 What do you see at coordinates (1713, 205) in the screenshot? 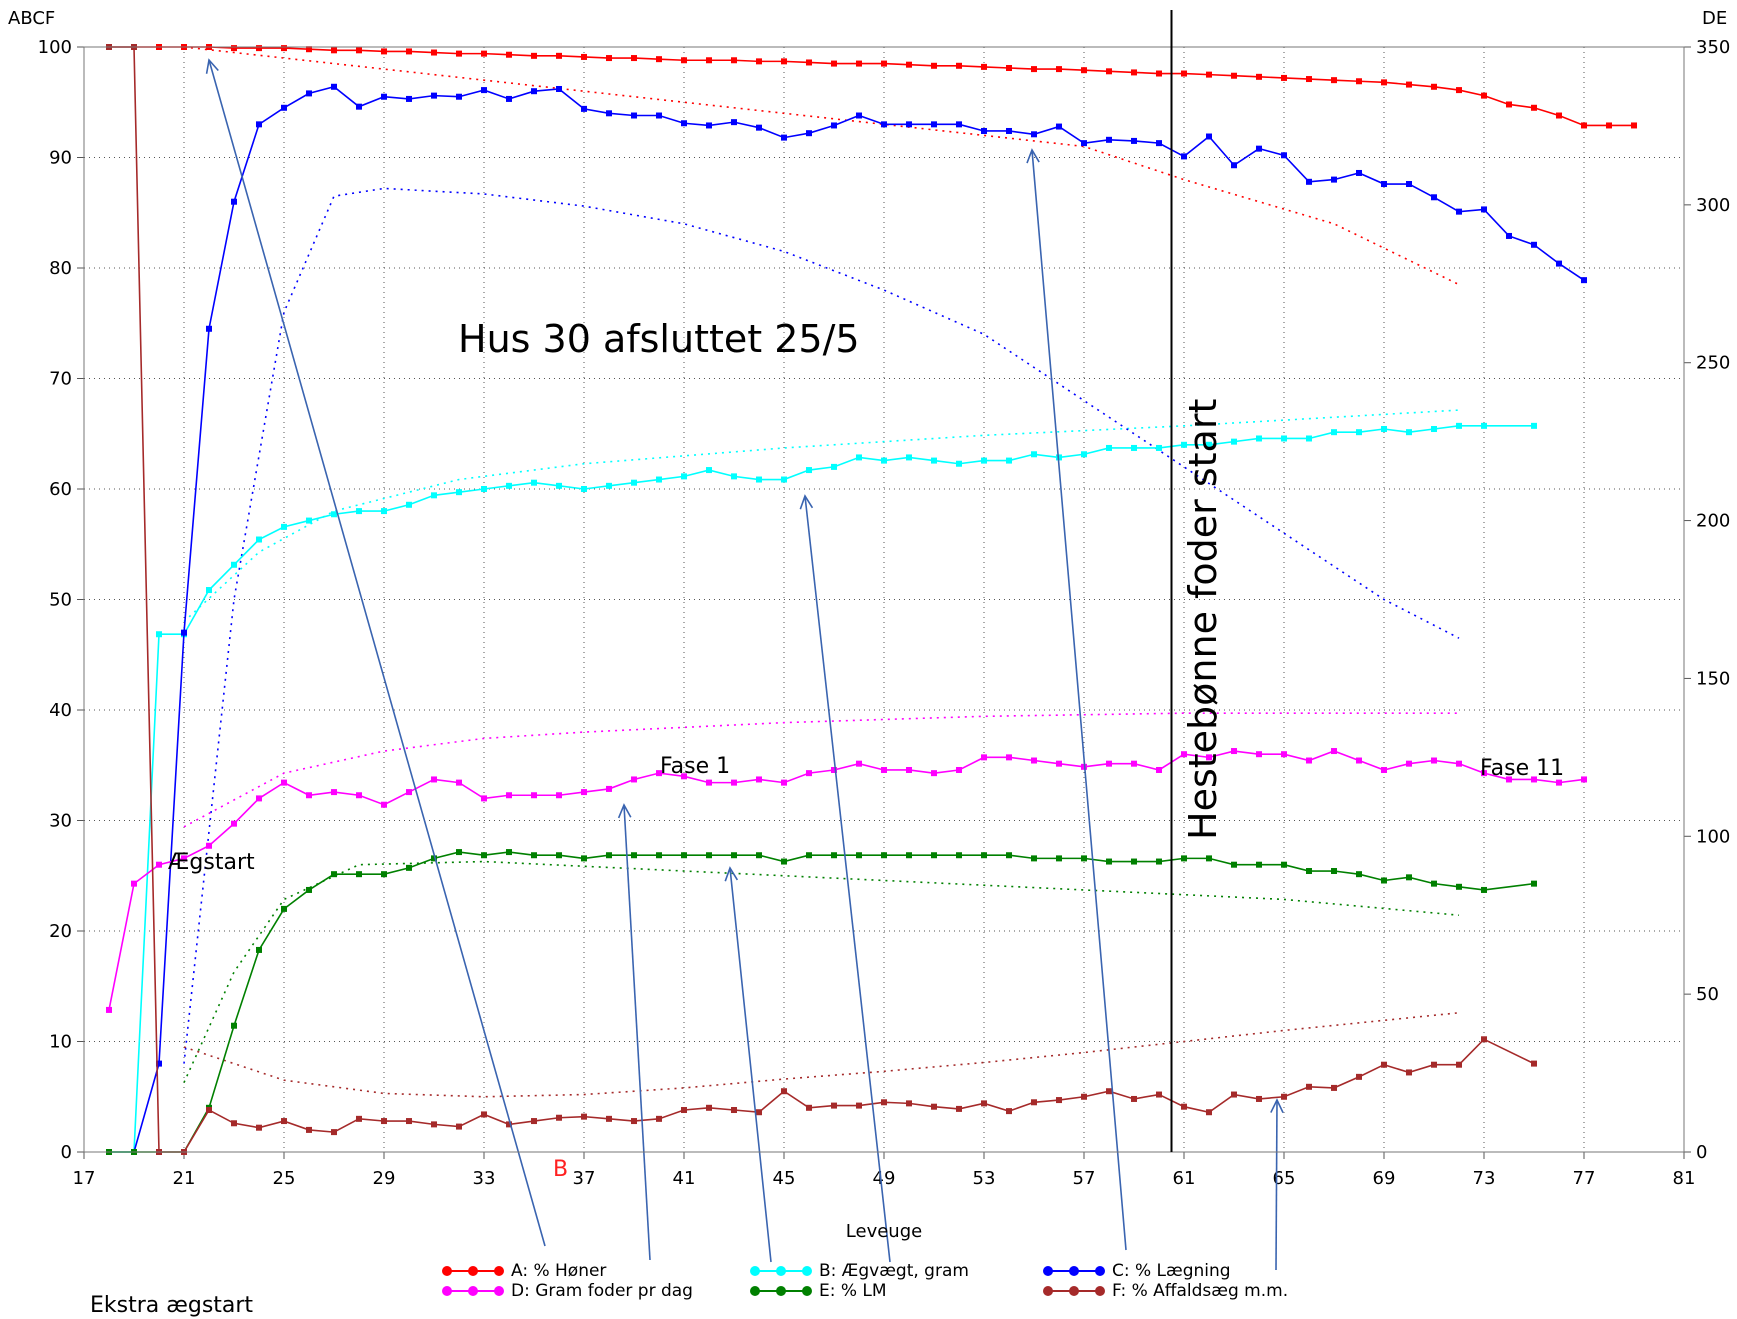
I see `y-right-tick-label: 300` at bounding box center [1713, 205].